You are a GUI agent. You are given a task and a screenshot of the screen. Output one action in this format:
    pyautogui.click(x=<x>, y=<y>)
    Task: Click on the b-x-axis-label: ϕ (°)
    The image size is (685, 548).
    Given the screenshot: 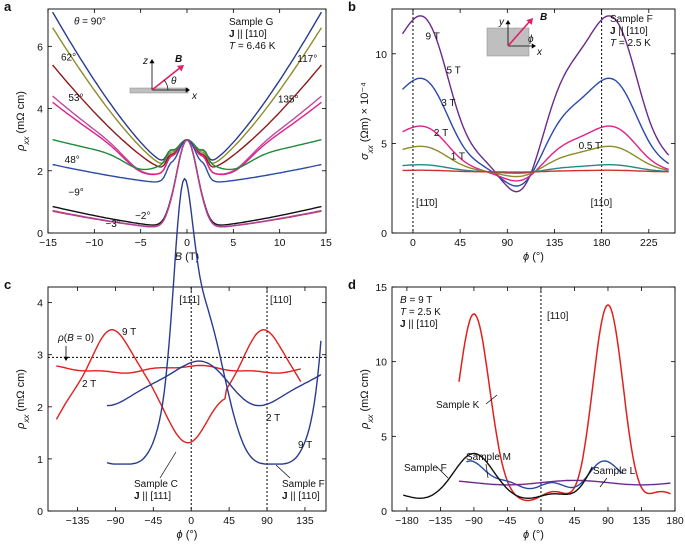 What is the action you would take?
    pyautogui.click(x=533, y=257)
    